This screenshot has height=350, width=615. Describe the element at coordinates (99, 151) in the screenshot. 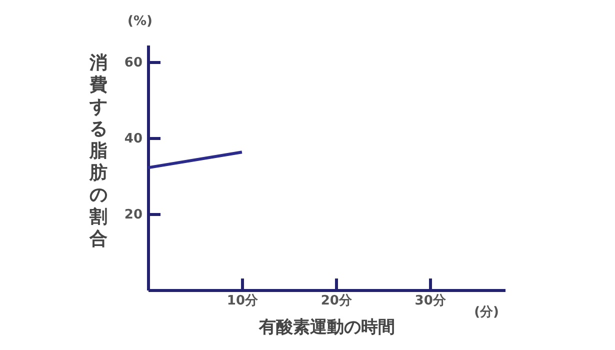

I see `text: 消費する脂肪の割合` at that location.